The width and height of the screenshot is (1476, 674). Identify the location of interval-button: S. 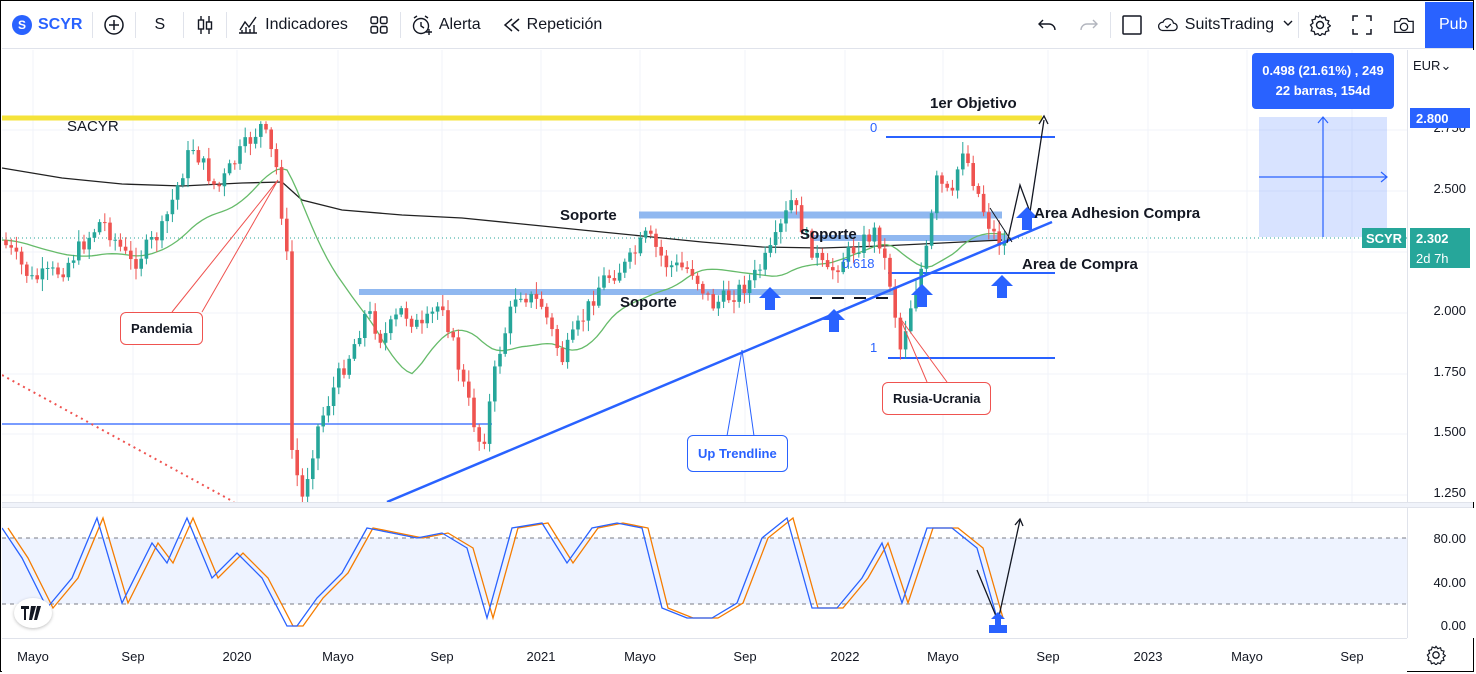
(159, 25).